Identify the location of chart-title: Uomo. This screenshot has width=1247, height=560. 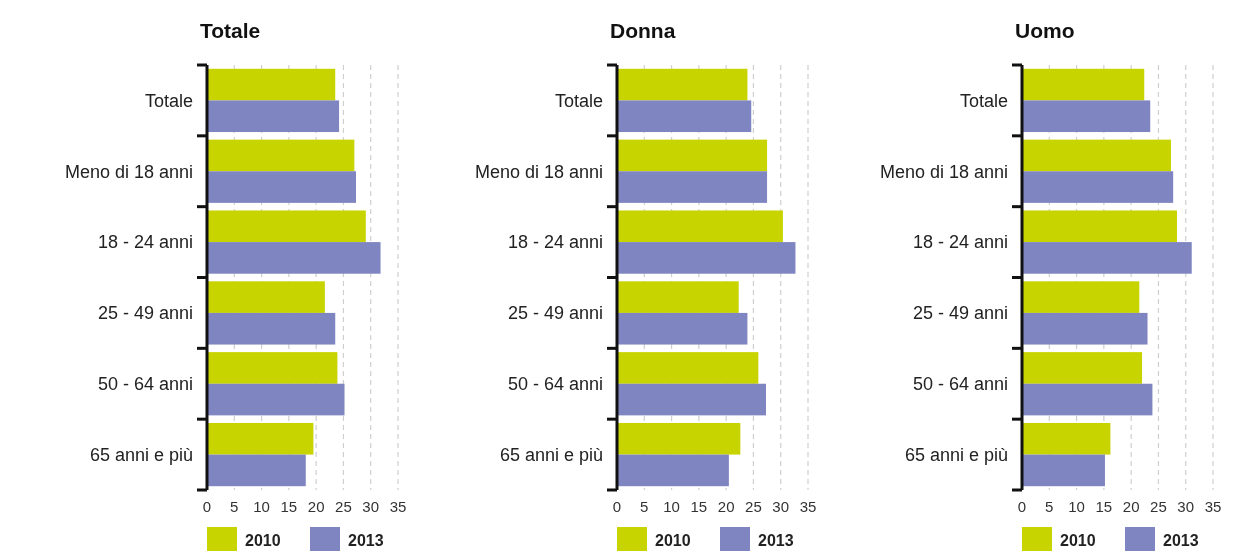
(1045, 30).